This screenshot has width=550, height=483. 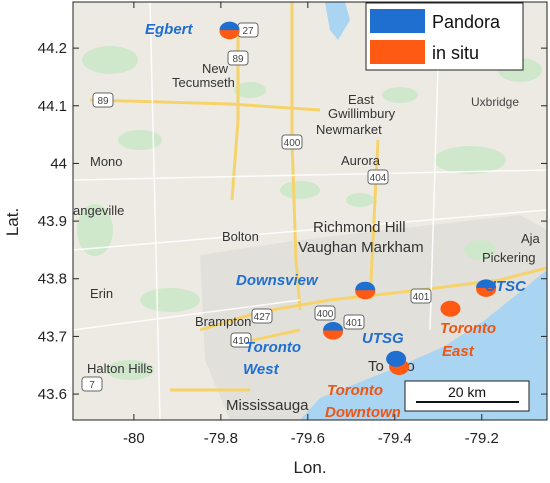 I want to click on site-label-toronto-east: Toronto, so click(x=468, y=328).